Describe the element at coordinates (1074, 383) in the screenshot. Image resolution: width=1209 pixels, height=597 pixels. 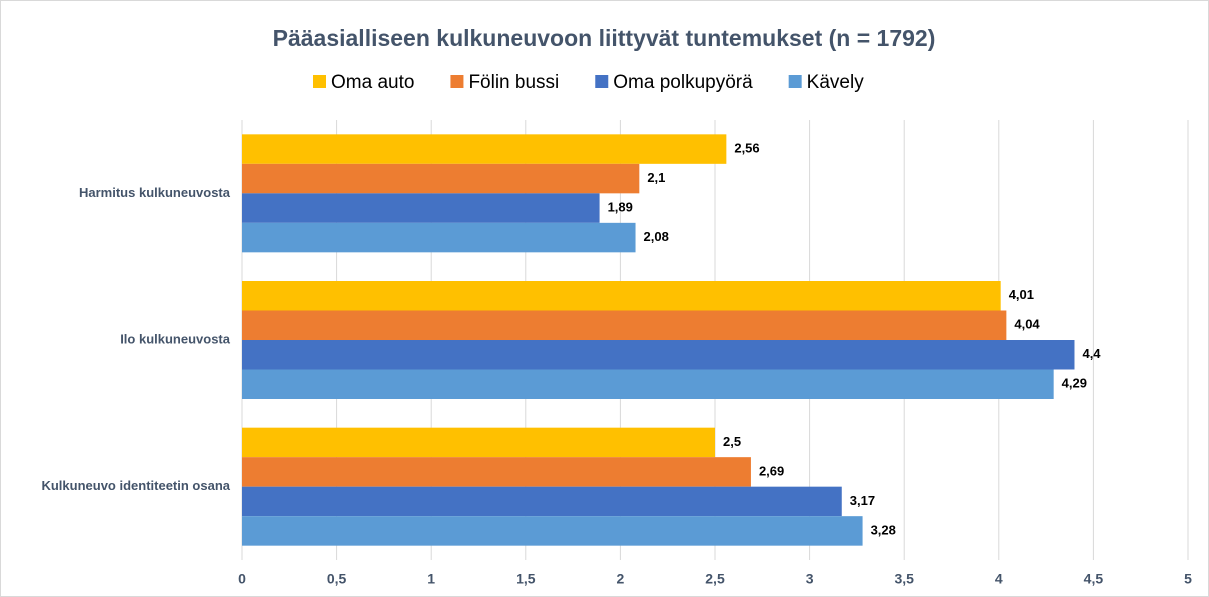
I see `data-label: 4,29` at that location.